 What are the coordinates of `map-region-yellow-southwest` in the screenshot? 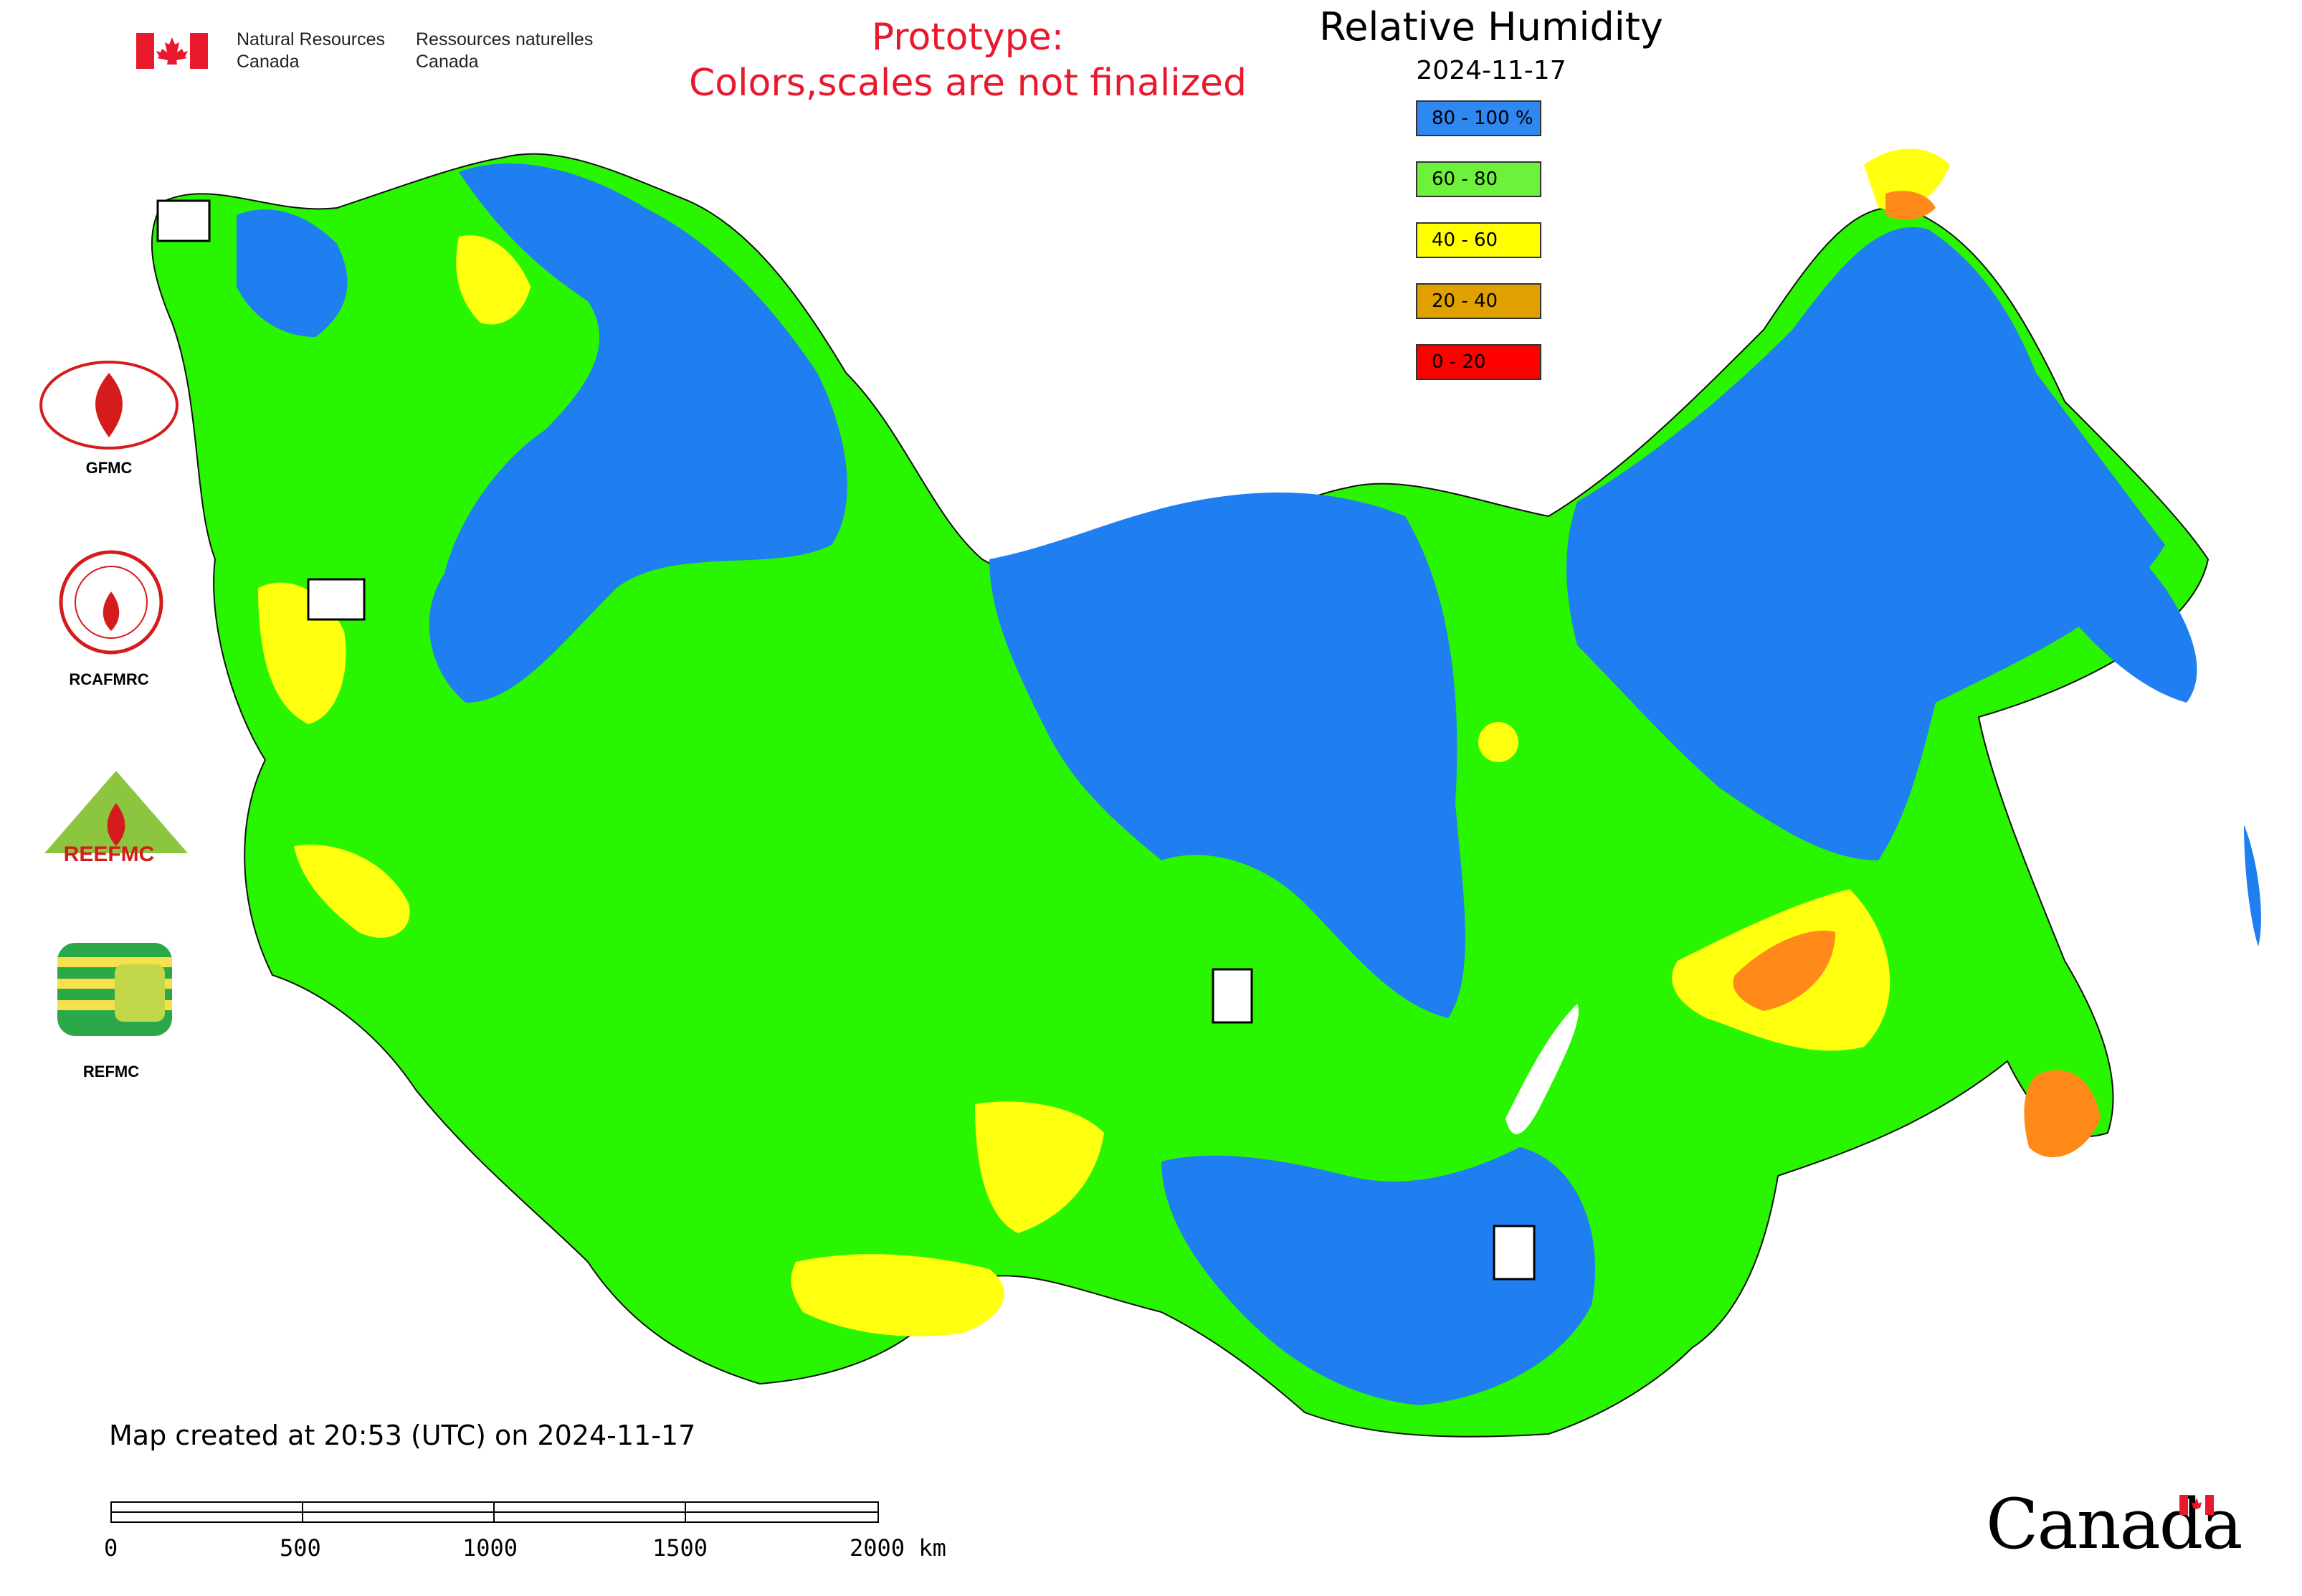 It's located at (352, 891).